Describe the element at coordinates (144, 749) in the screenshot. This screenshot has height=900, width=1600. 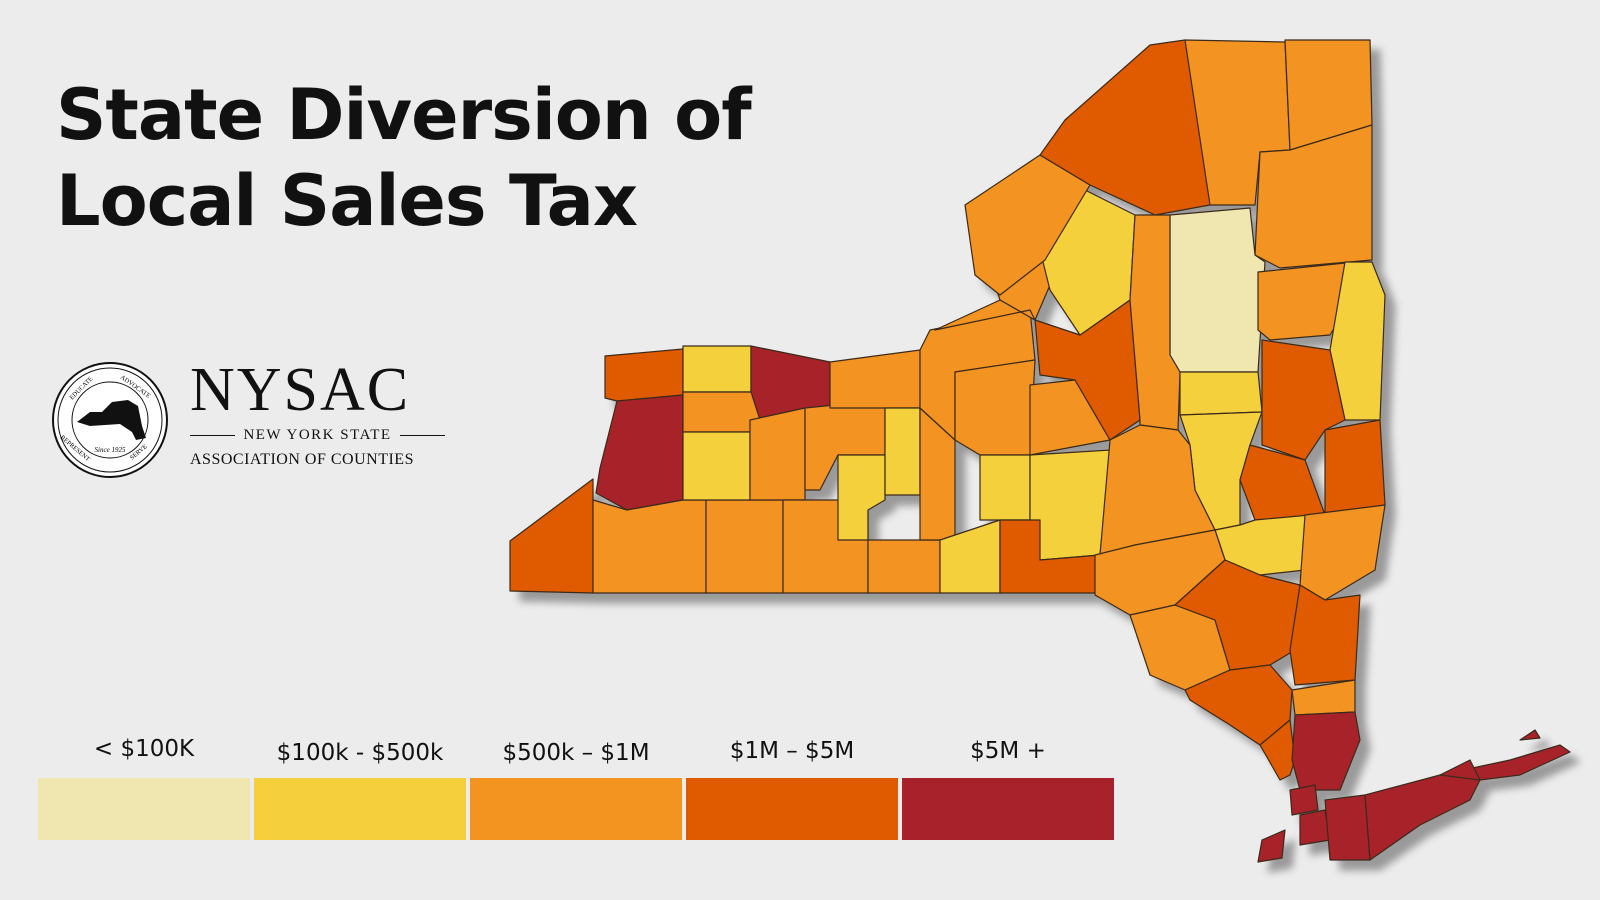
I see `legend-label: < $100K` at that location.